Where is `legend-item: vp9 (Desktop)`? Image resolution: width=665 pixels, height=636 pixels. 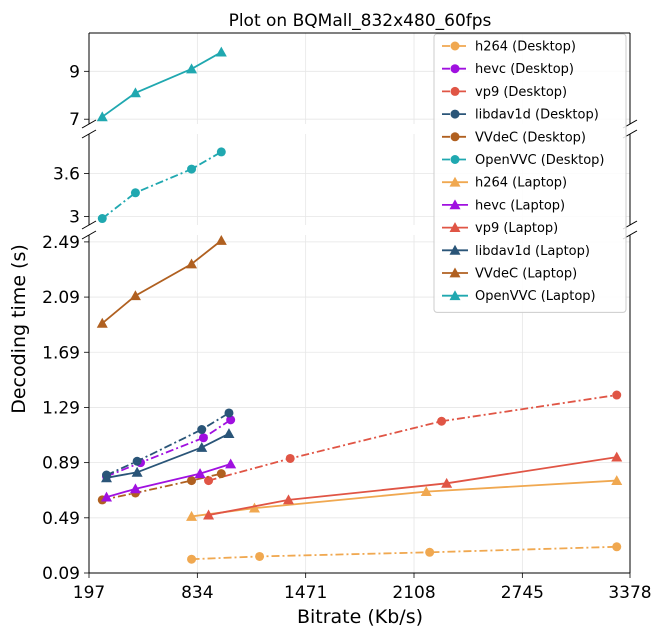
legend-item: vp9 (Desktop) is located at coordinates (504, 92).